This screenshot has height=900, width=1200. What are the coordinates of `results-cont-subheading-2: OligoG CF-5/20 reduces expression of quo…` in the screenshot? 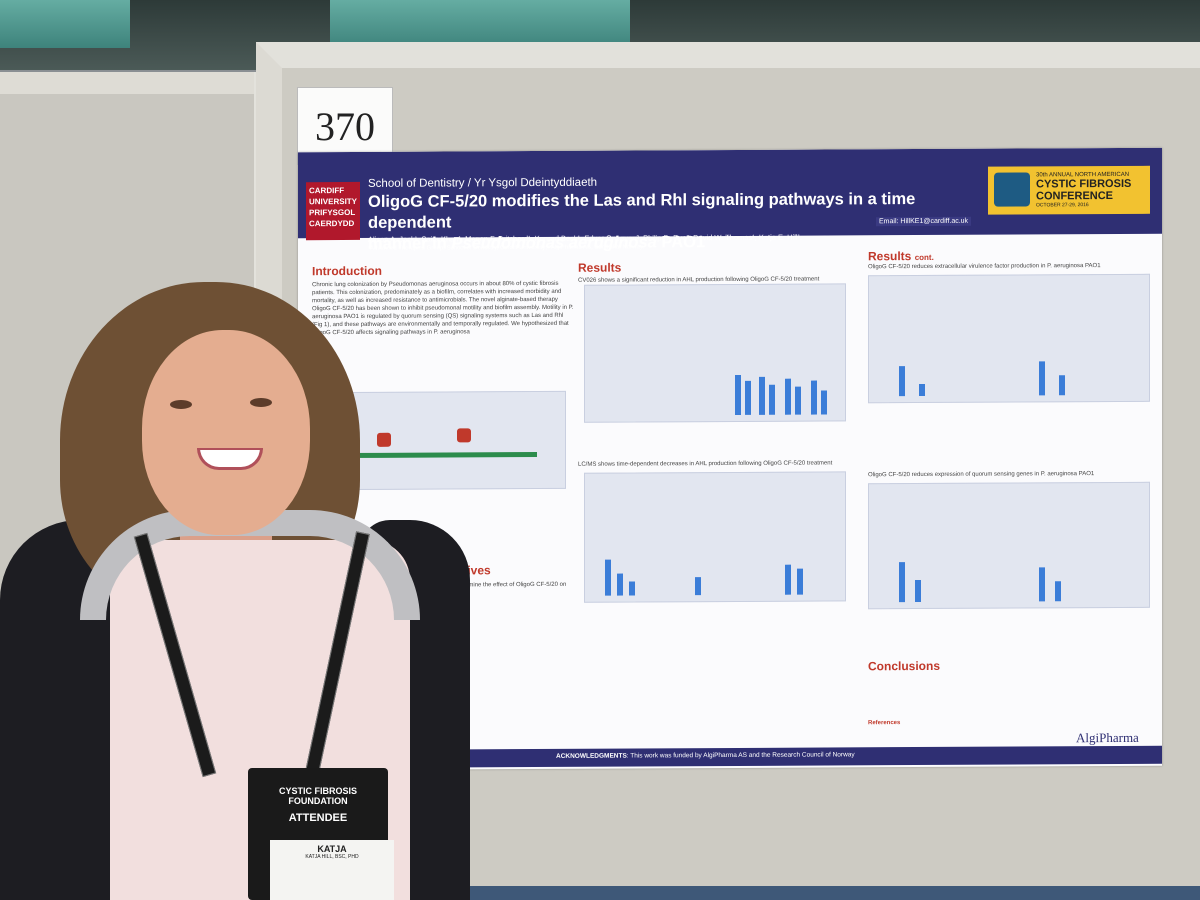 It's located at (981, 475).